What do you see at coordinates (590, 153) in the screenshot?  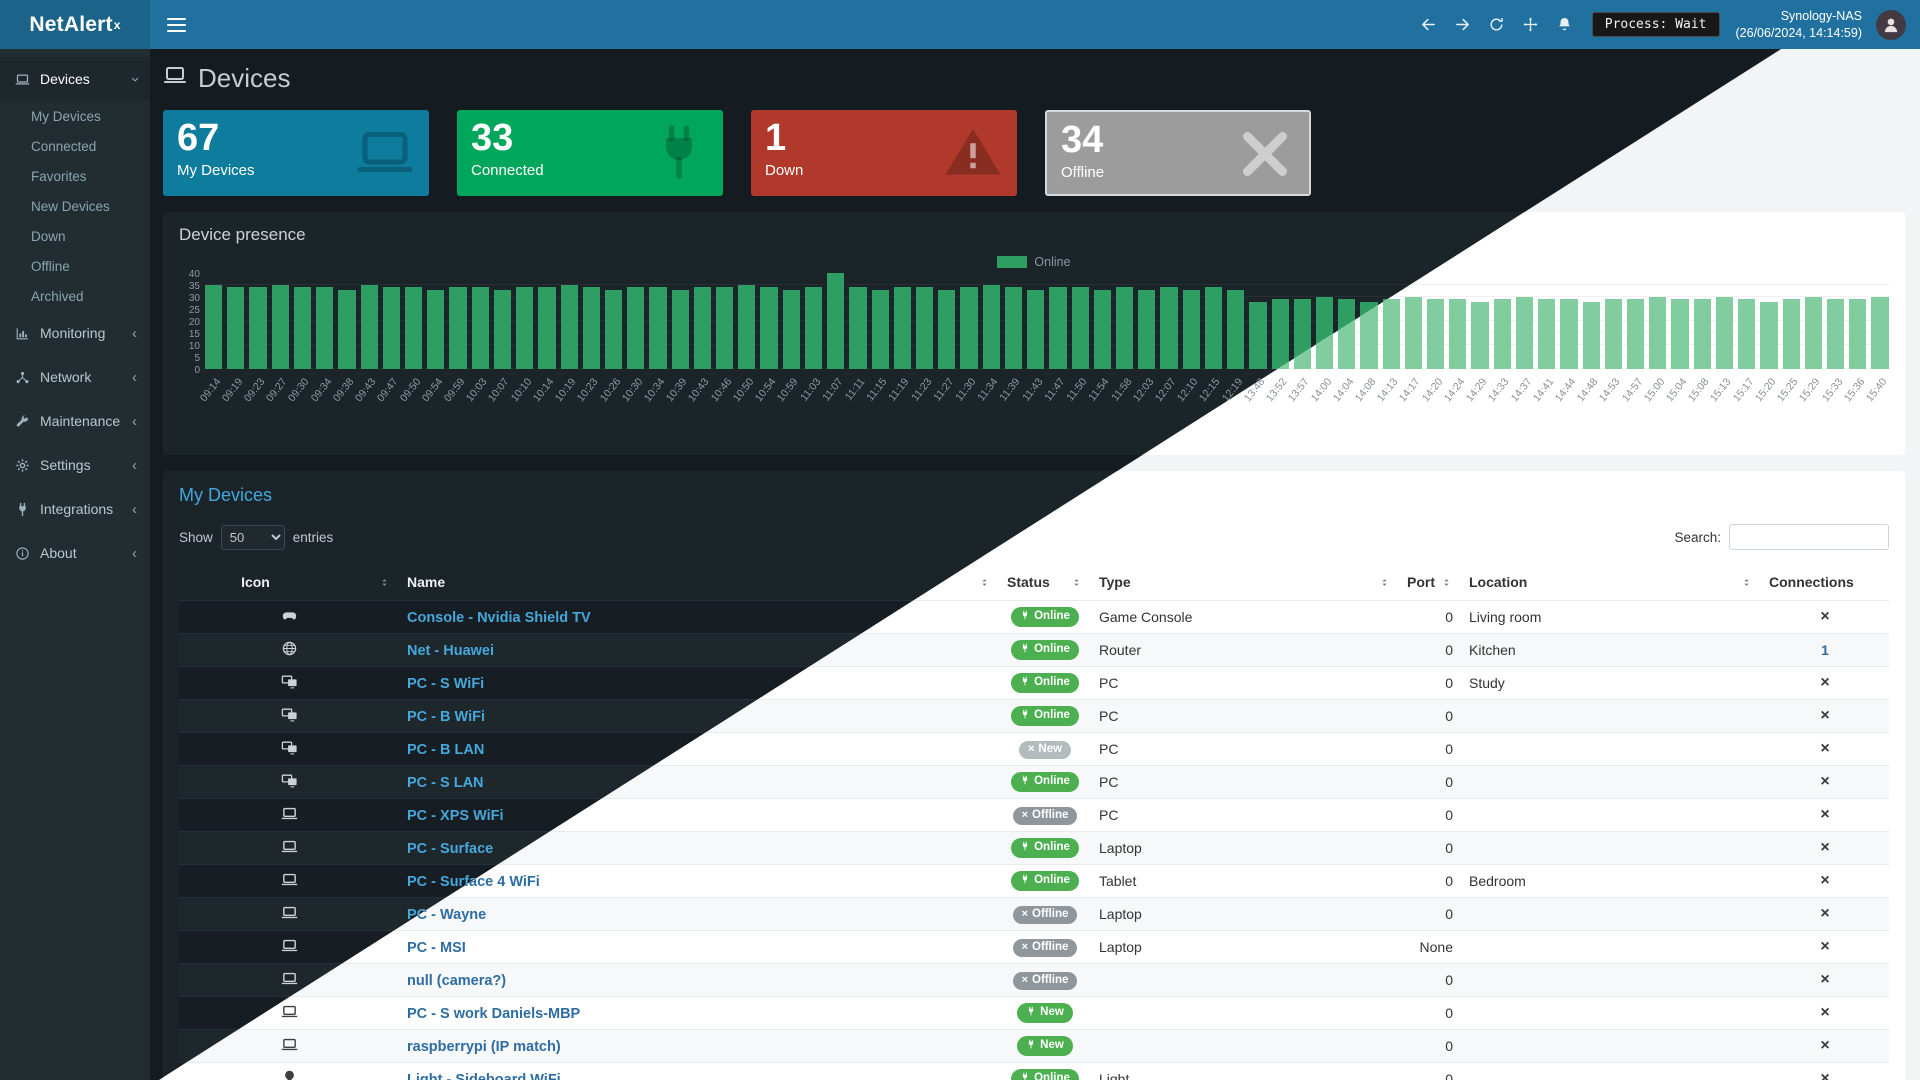 I see `stat-card-connected: 33 Connected` at bounding box center [590, 153].